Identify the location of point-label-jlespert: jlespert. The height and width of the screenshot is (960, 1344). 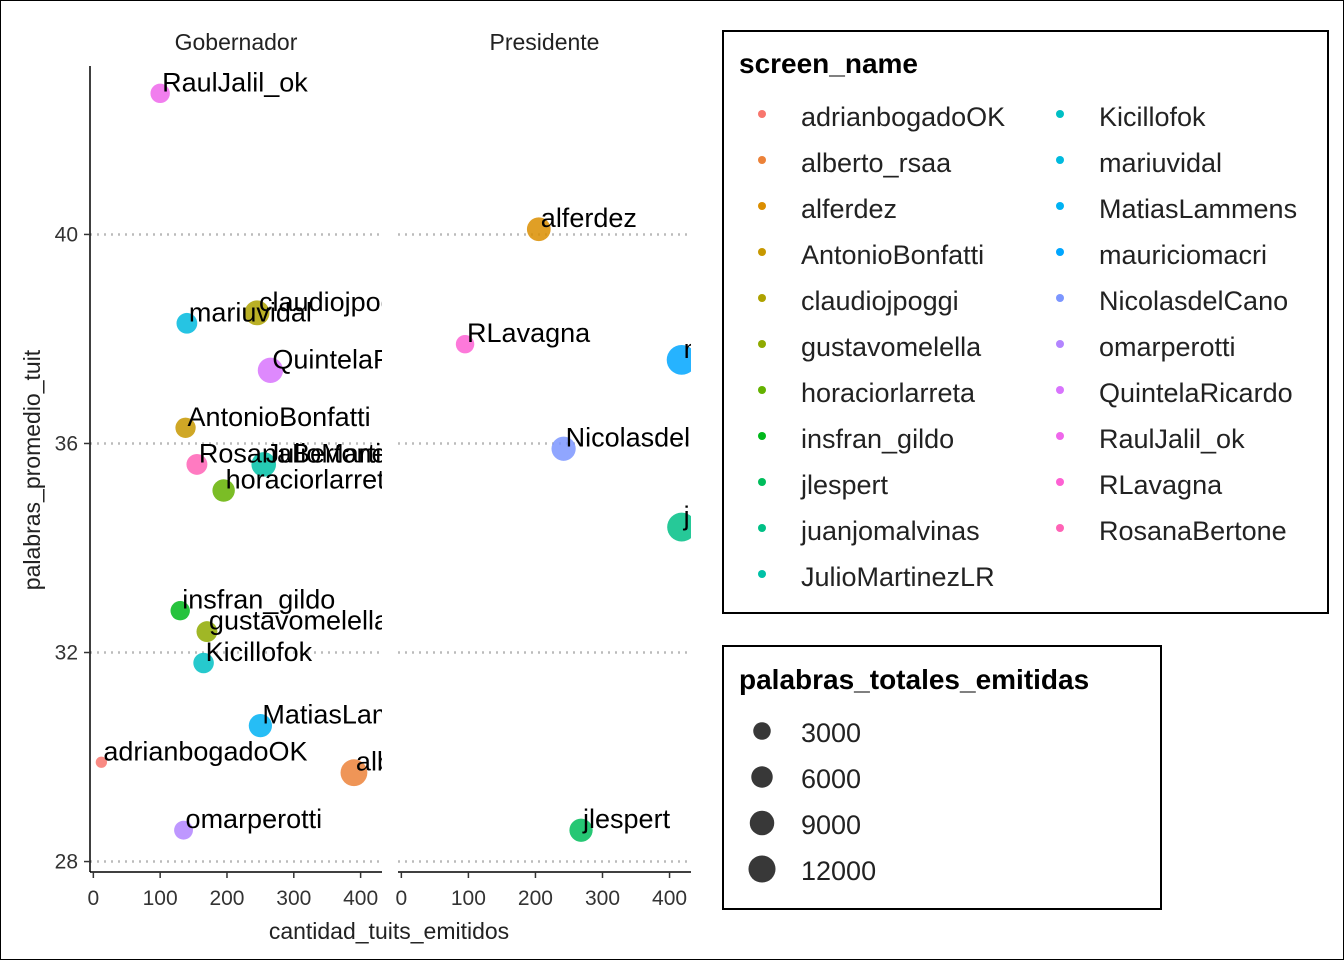
(626, 819).